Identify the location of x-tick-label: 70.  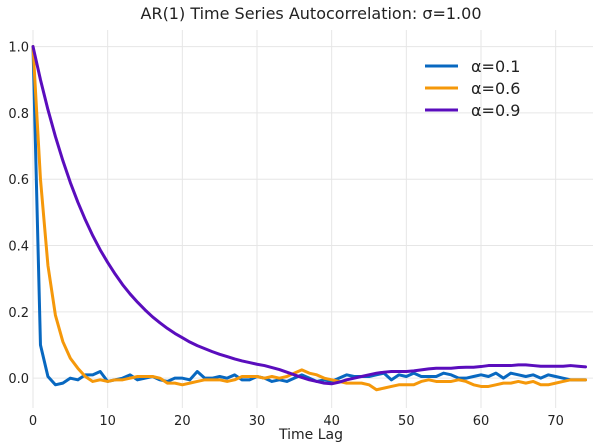
(555, 421).